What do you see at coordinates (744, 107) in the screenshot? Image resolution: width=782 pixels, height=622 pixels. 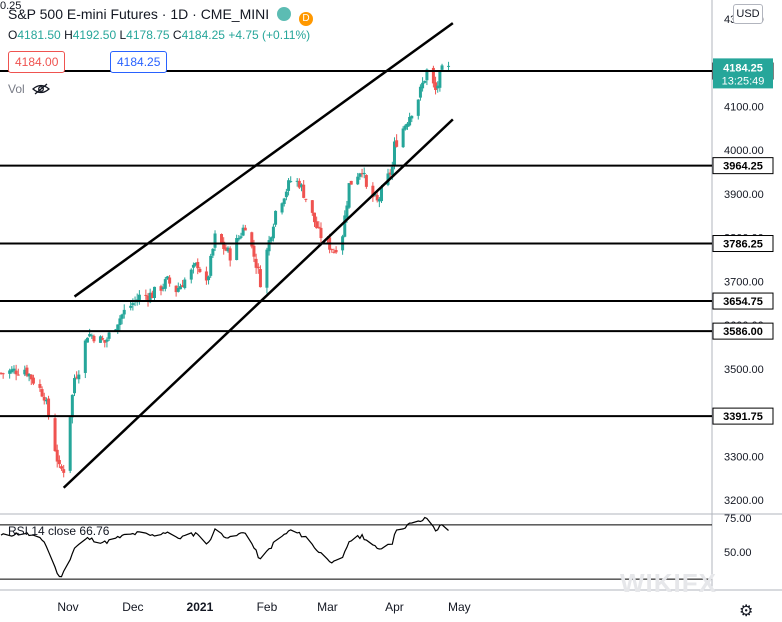 I see `y-tick-label: 4100.00` at bounding box center [744, 107].